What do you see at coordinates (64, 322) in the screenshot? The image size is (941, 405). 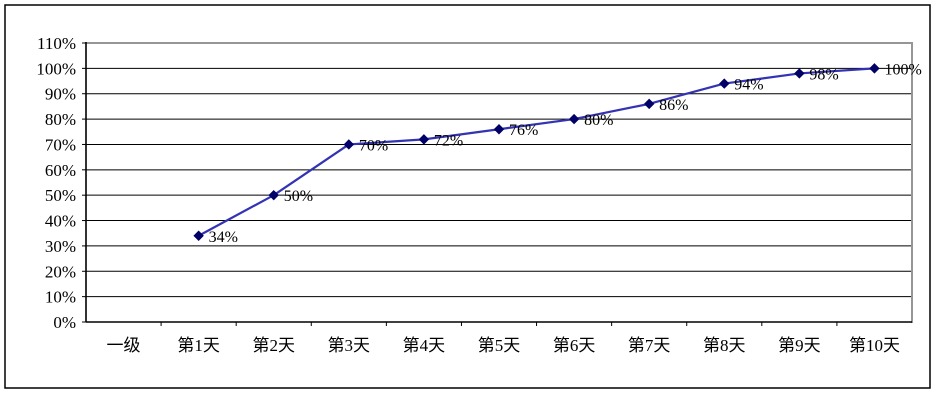 I see `y-axis-tick-label: 0%` at bounding box center [64, 322].